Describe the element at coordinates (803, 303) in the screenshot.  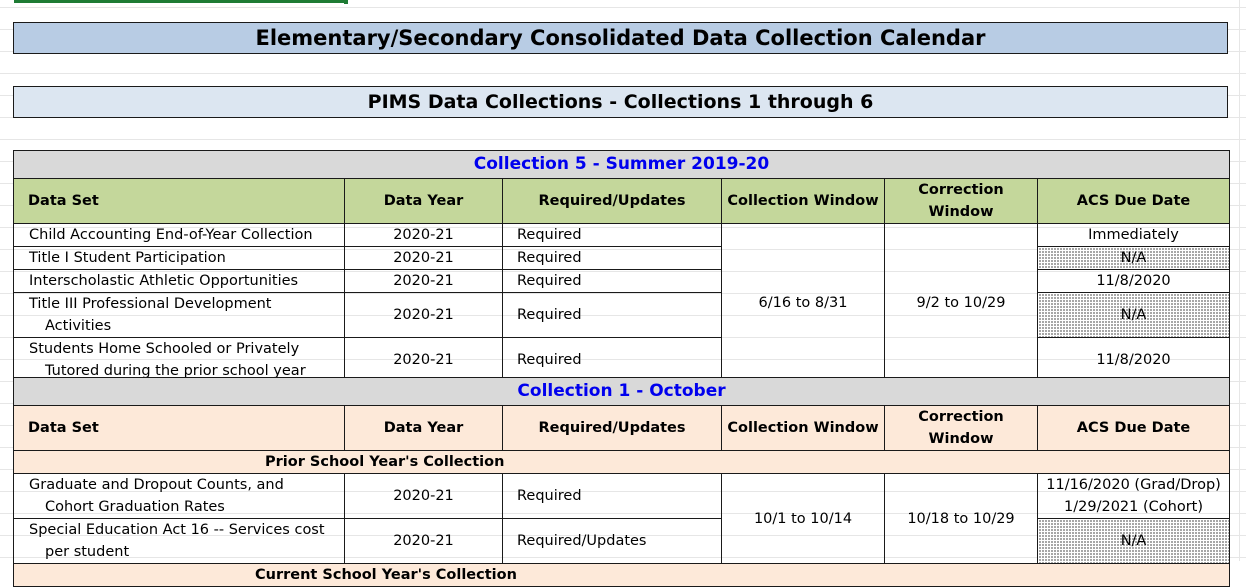
I see `collection-window-cell: 6/16 to 8/31` at that location.